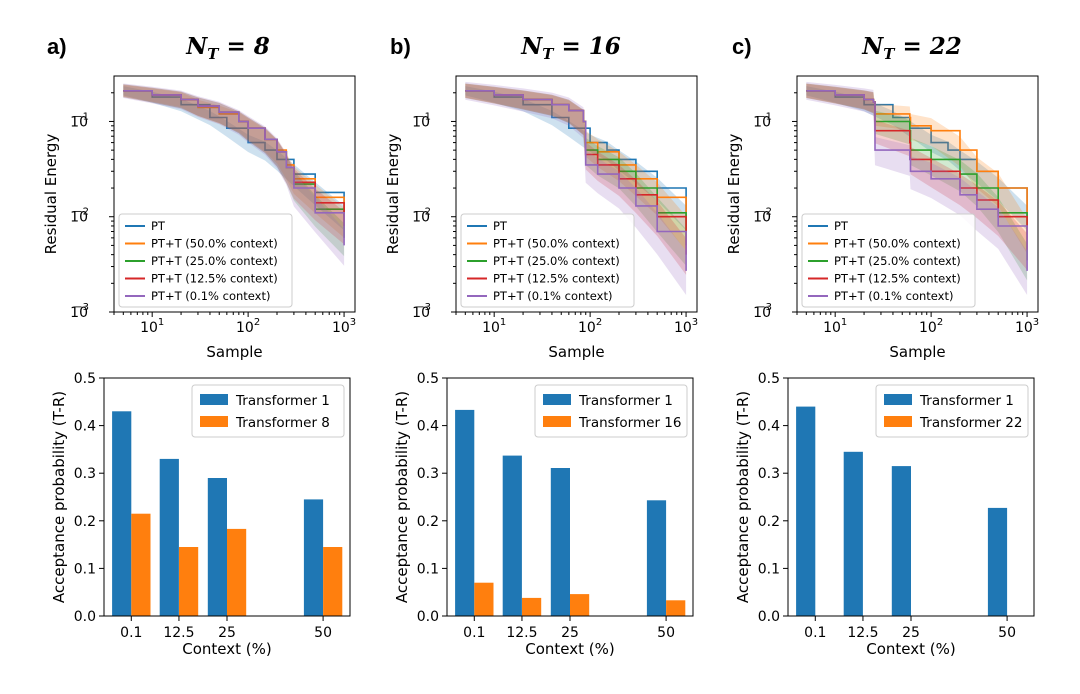  I want to click on y-tick-label: 0.0, so click(428, 617).